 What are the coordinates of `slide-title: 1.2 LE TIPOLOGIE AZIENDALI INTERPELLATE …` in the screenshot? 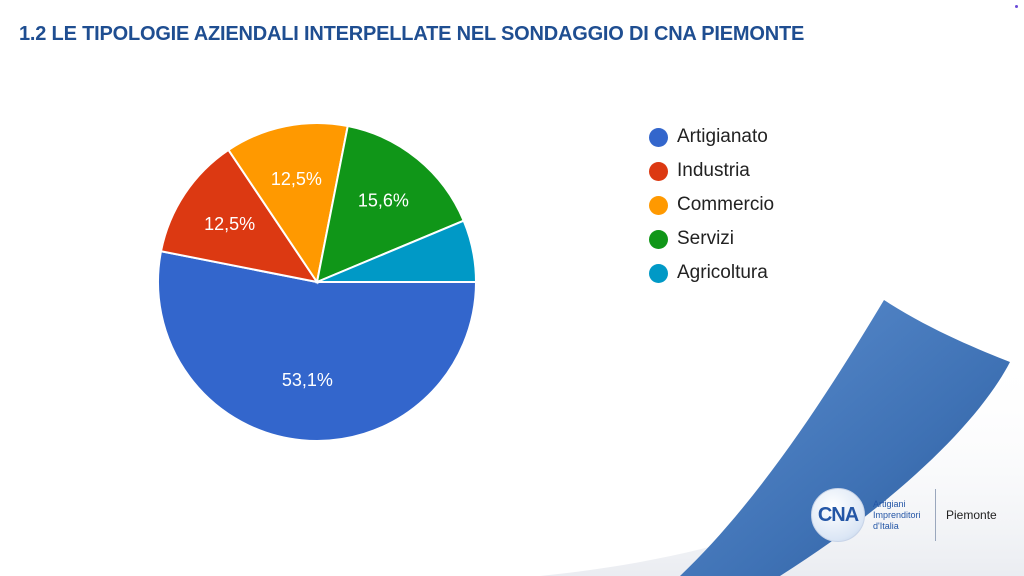 It's located at (412, 34).